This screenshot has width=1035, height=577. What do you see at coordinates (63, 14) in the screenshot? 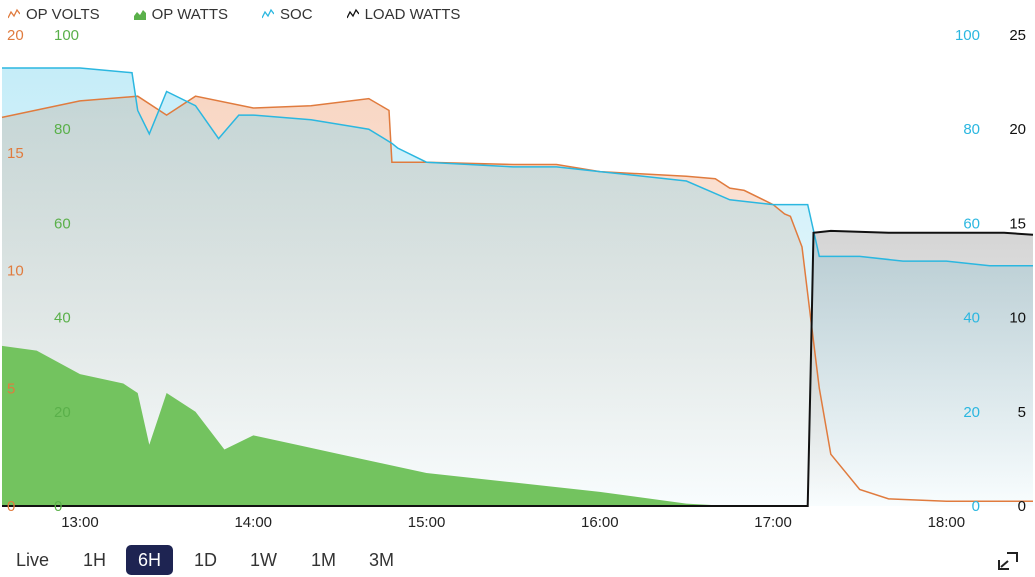
I see `legend-label: OP VOLTS` at bounding box center [63, 14].